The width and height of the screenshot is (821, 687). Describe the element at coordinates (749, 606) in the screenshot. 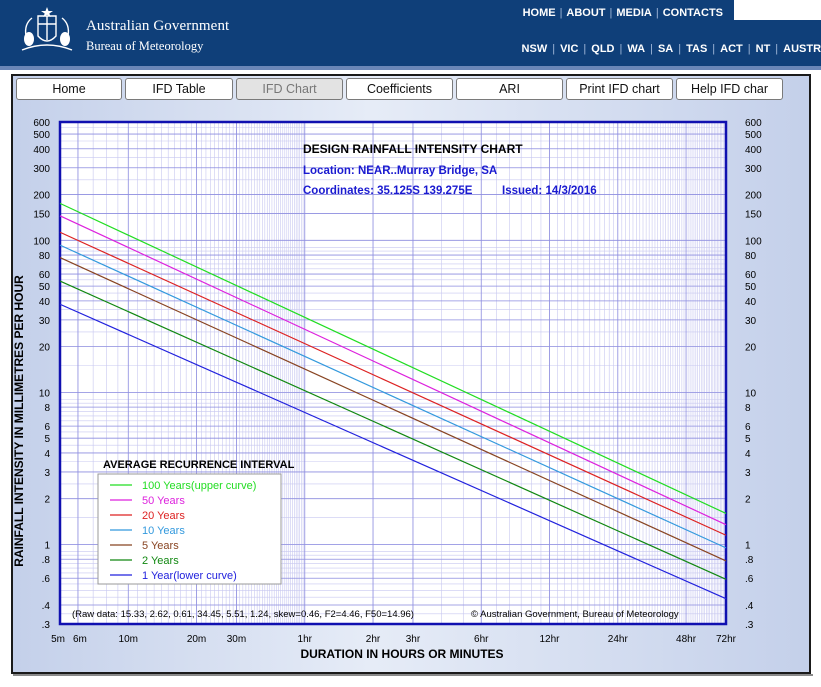

I see `y-tick-label-right: .4` at that location.